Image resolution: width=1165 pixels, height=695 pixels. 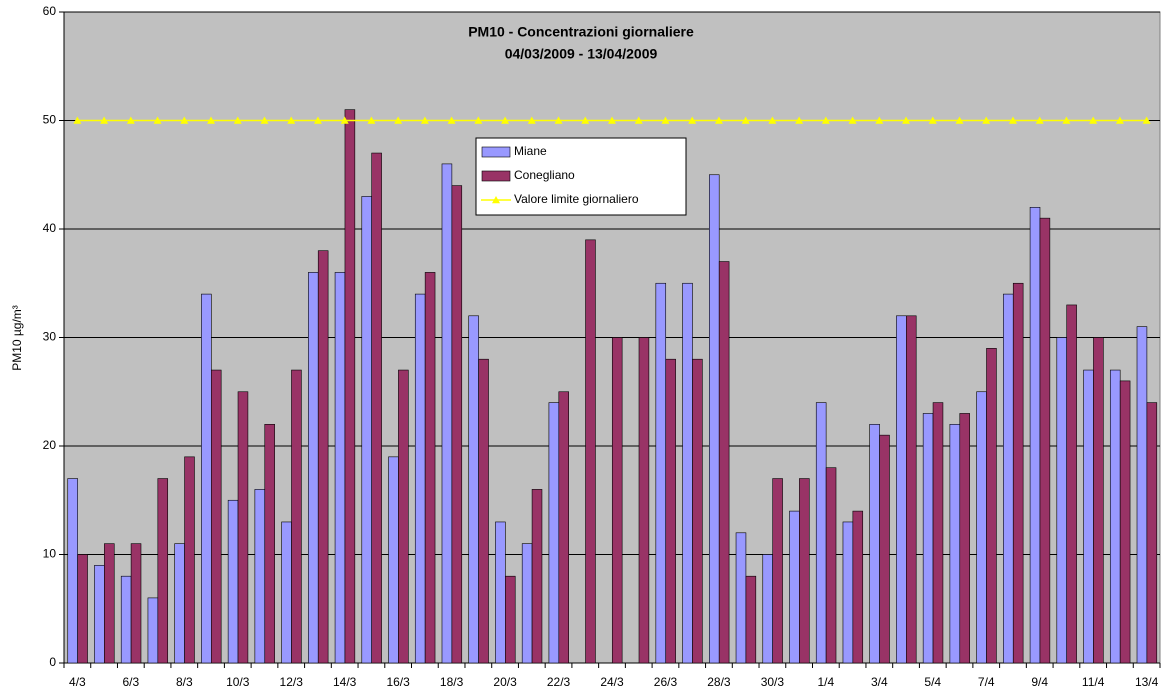 What do you see at coordinates (559, 682) in the screenshot?
I see `x-tick-label: 22/3` at bounding box center [559, 682].